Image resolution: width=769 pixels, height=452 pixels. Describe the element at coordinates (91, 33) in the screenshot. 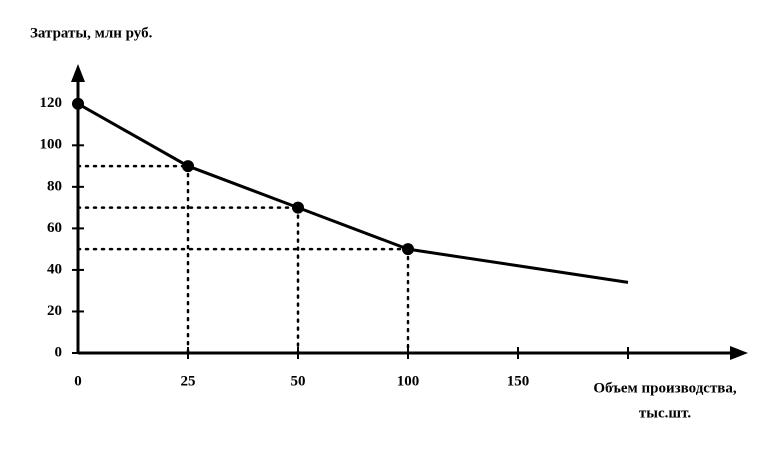

I see `chart-title: Затраты, млн руб.` at that location.